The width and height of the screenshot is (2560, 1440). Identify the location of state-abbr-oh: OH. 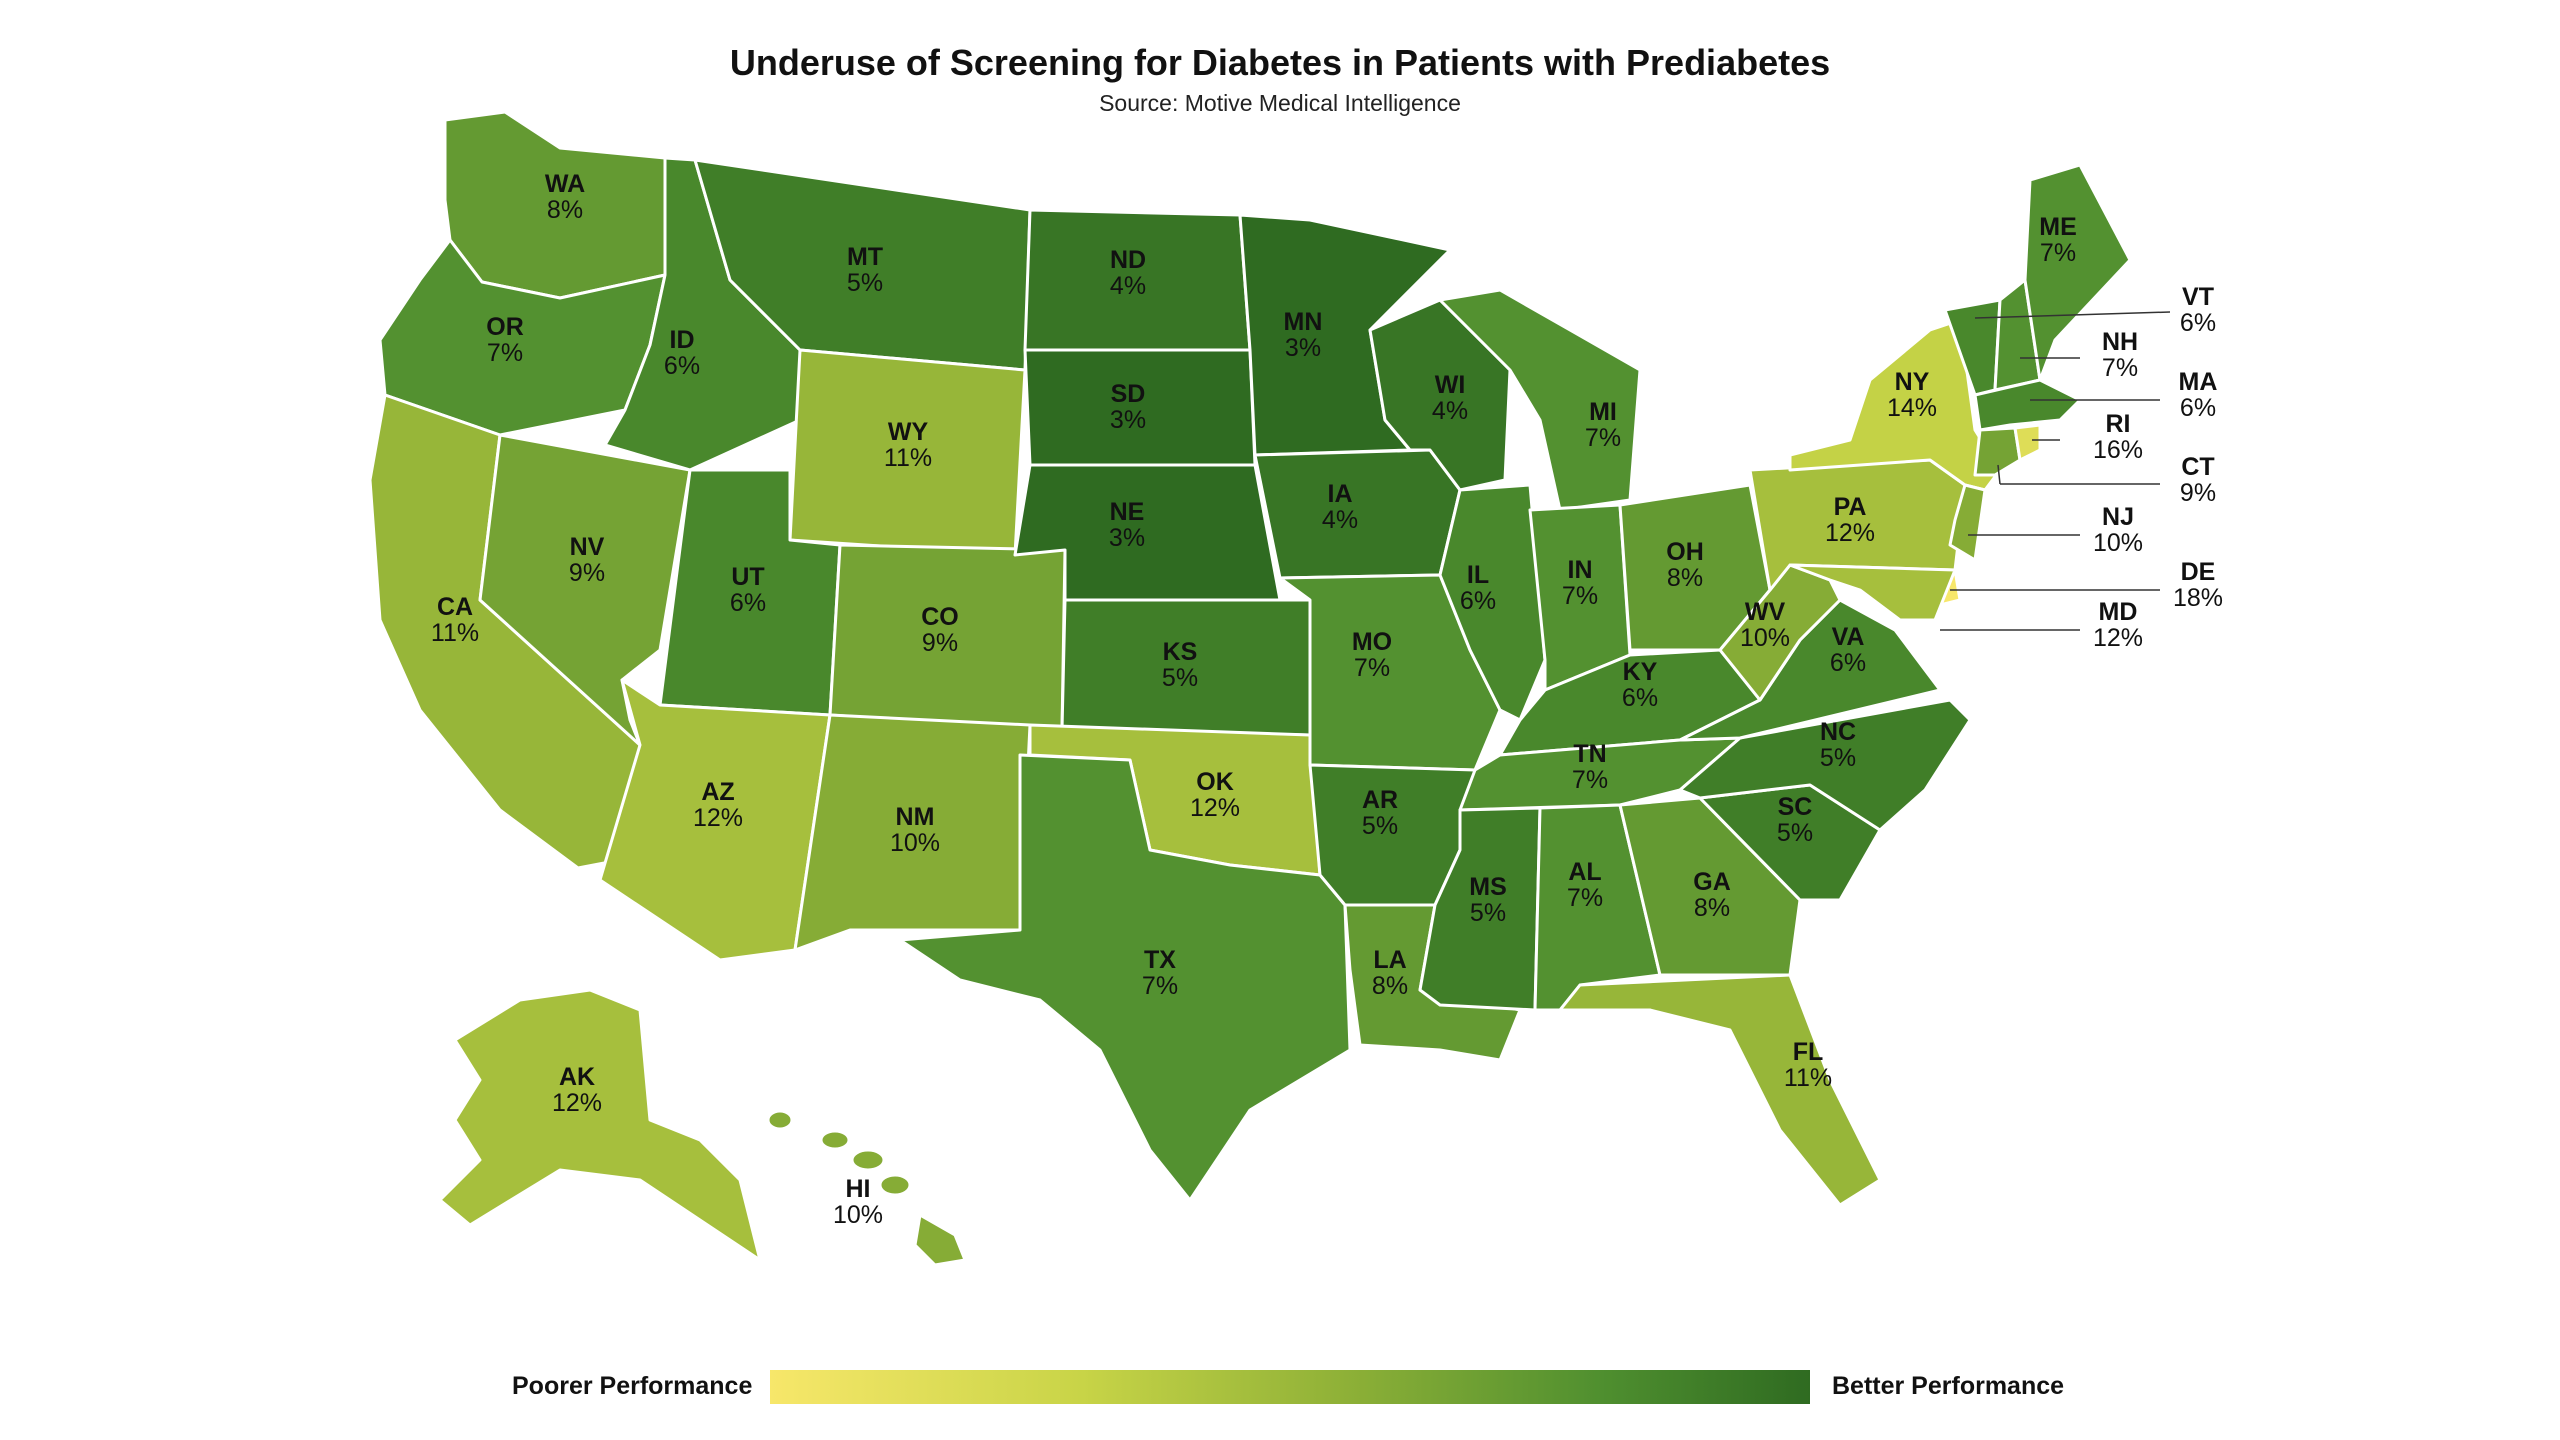
(1685, 552).